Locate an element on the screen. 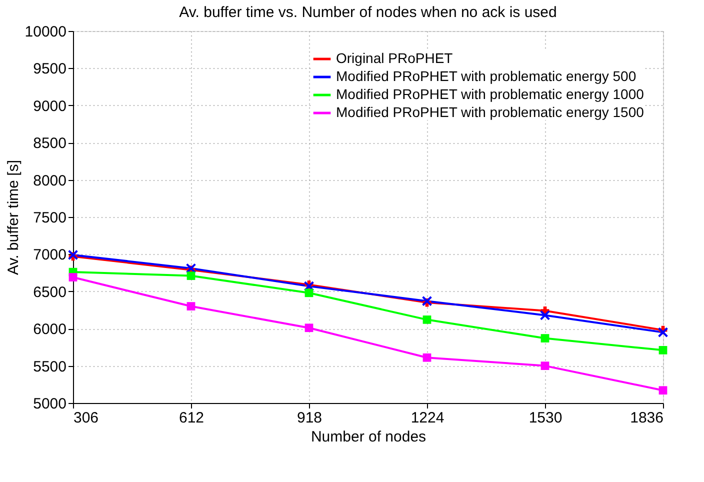 The height and width of the screenshot is (482, 704). legend-label: Modified PRoPHET with problematic energy 1500 is located at coordinates (490, 112).